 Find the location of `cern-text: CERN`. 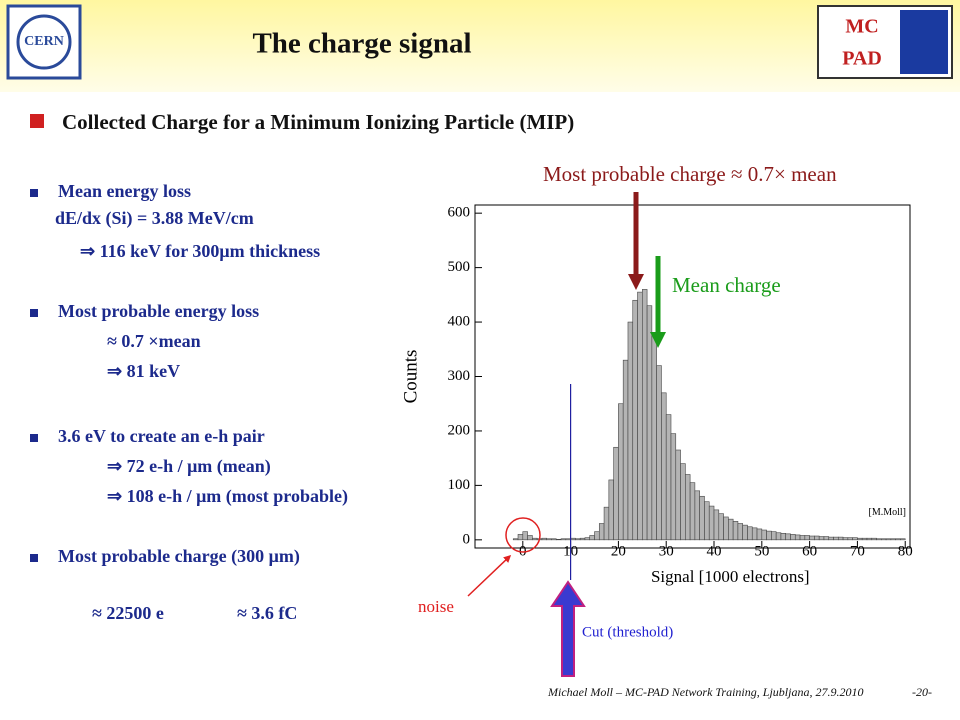

cern-text: CERN is located at coordinates (44, 41).